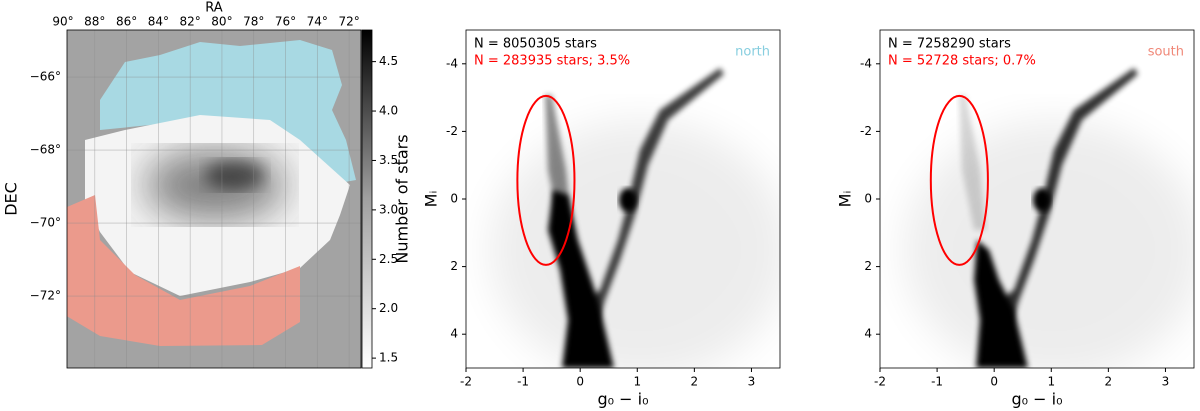 The height and width of the screenshot is (411, 1200). I want to click on x-tick-label: 80°, so click(221, 22).